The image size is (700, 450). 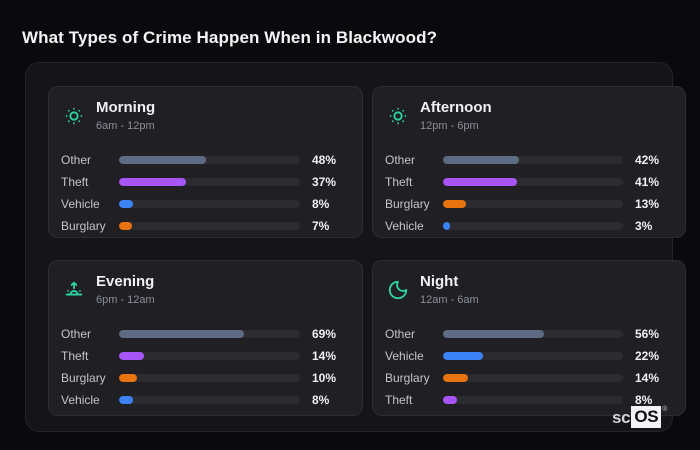 What do you see at coordinates (439, 281) in the screenshot?
I see `panel-title: Night` at bounding box center [439, 281].